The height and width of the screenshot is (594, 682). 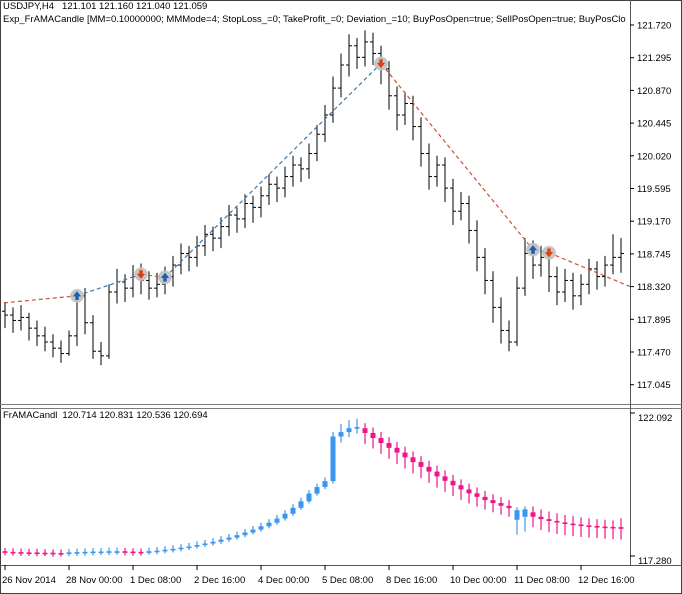 What do you see at coordinates (651, 489) in the screenshot?
I see `price-scale-indicator: 122.092 117.280` at bounding box center [651, 489].